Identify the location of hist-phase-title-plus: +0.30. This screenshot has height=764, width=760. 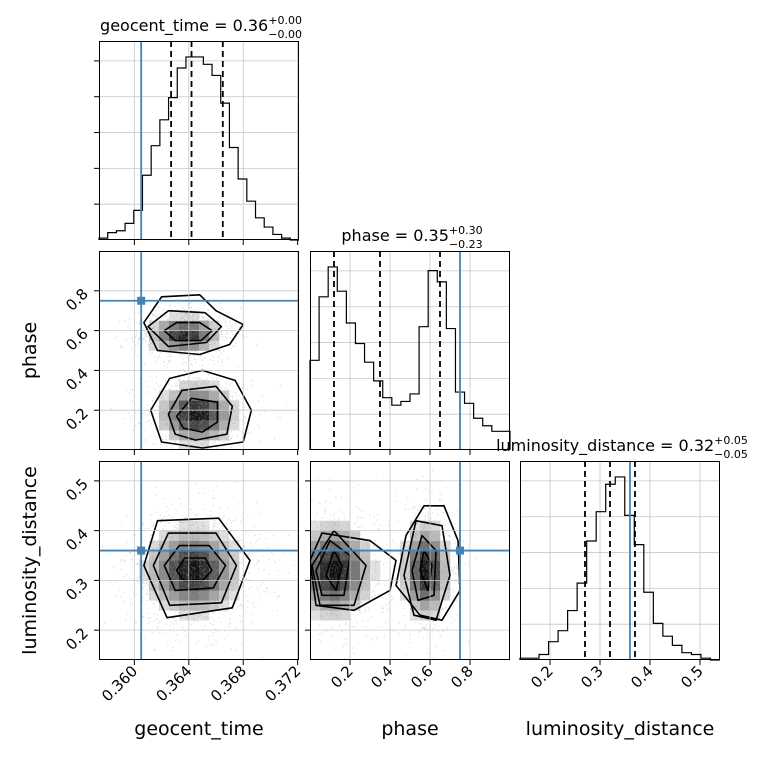
(466, 230).